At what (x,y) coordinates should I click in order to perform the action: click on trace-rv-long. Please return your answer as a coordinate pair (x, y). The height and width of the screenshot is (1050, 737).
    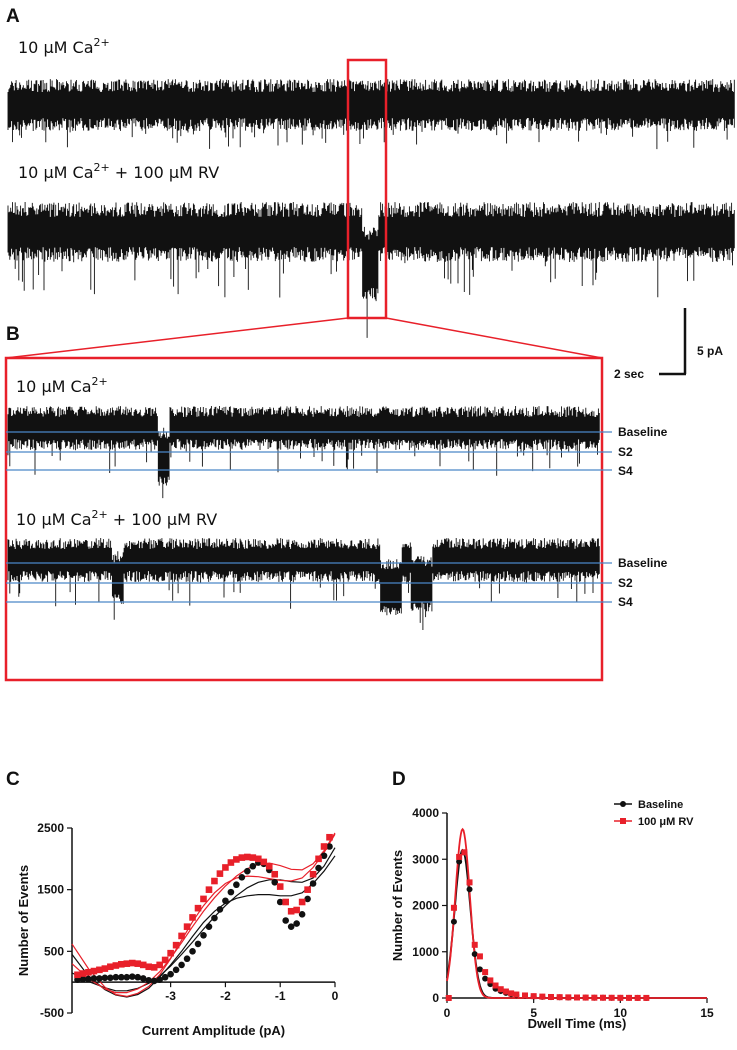
    Looking at the image, I should click on (371, 270).